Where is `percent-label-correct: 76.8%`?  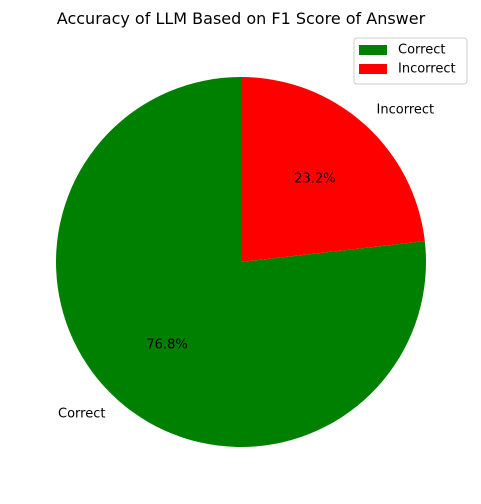 percent-label-correct: 76.8% is located at coordinates (166, 344).